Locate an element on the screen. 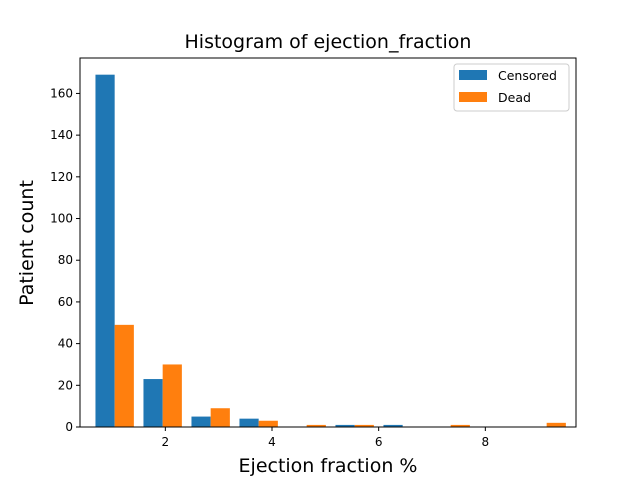 Image resolution: width=640 pixels, height=480 pixels. chart-title: Histogram of ejection_fraction is located at coordinates (328, 42).